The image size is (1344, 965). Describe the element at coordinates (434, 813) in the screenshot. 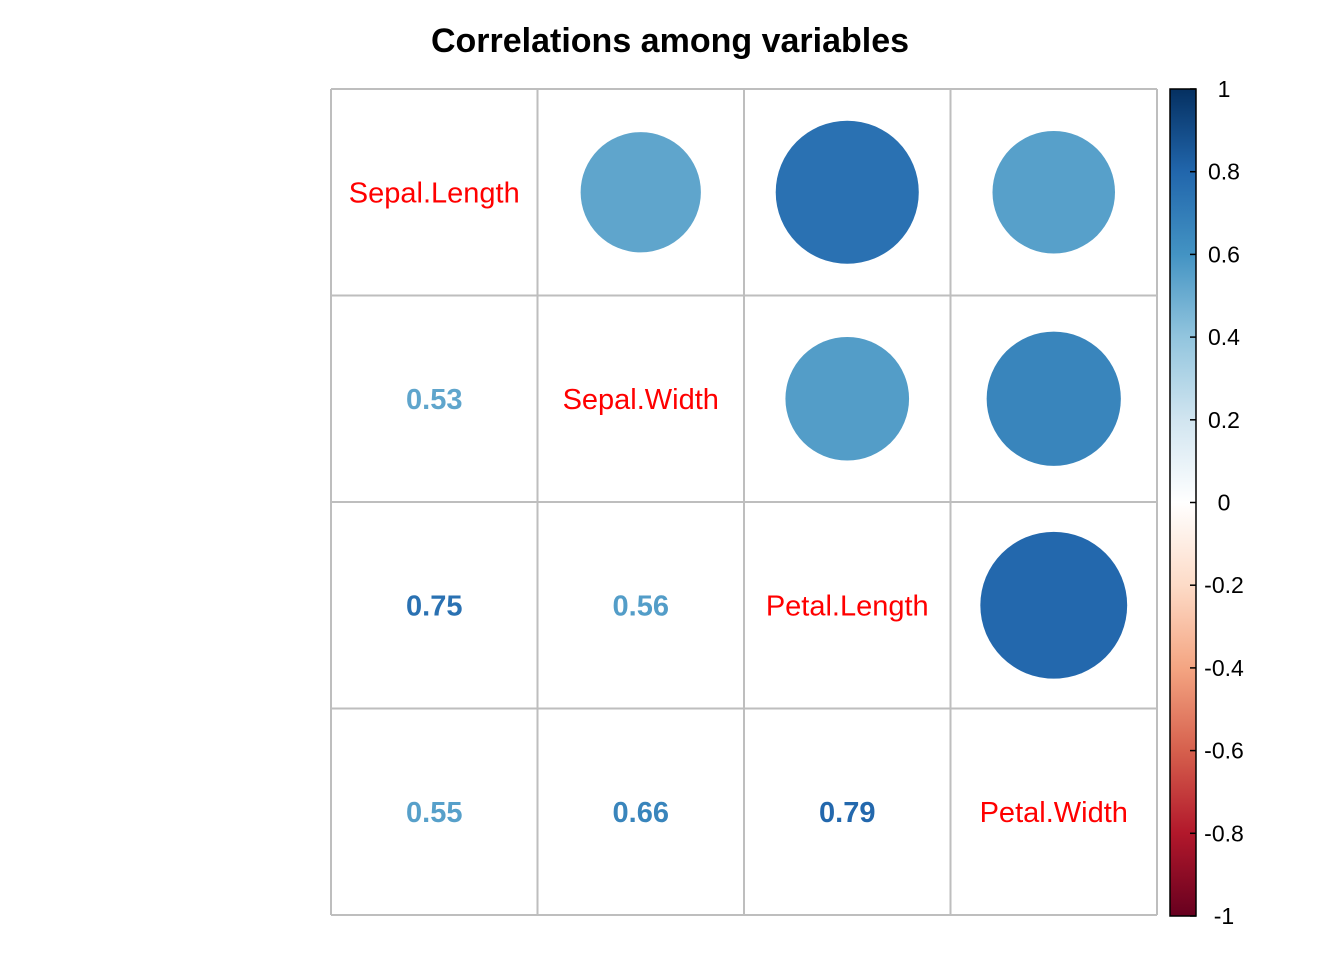

I see `correlation-value: 0.55` at that location.